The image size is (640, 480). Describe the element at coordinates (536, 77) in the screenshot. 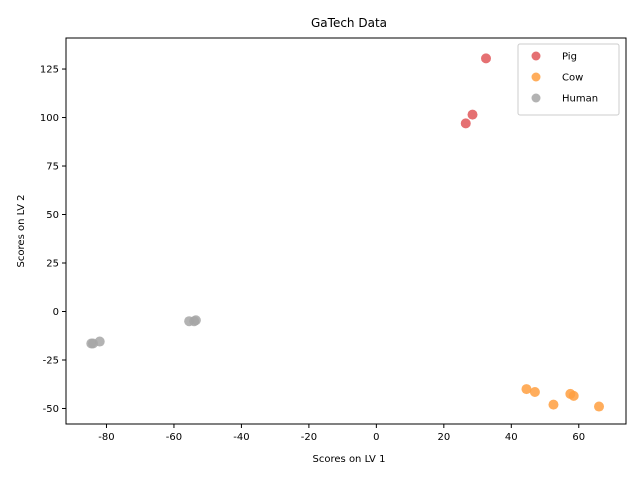

I see `legend-marker-cow` at that location.